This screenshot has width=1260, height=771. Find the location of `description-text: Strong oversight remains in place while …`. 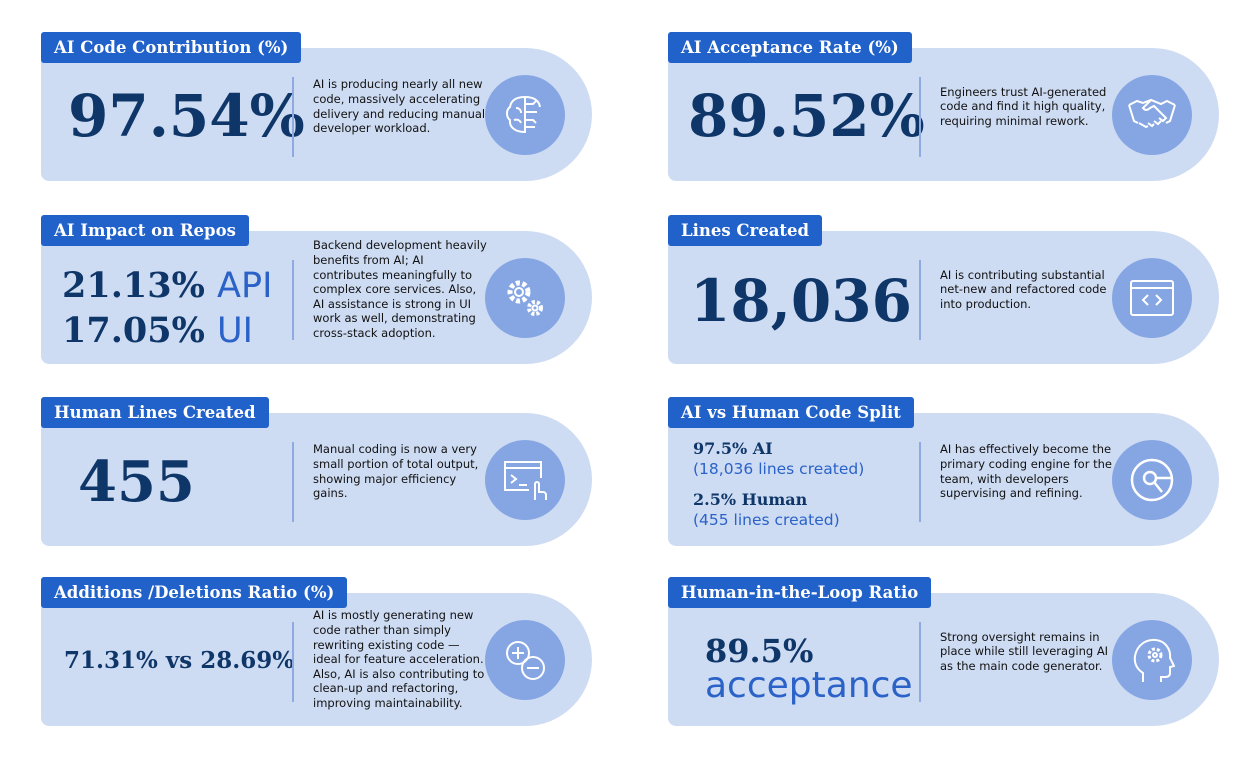

description-text: Strong oversight remains in place while … is located at coordinates (1024, 651).